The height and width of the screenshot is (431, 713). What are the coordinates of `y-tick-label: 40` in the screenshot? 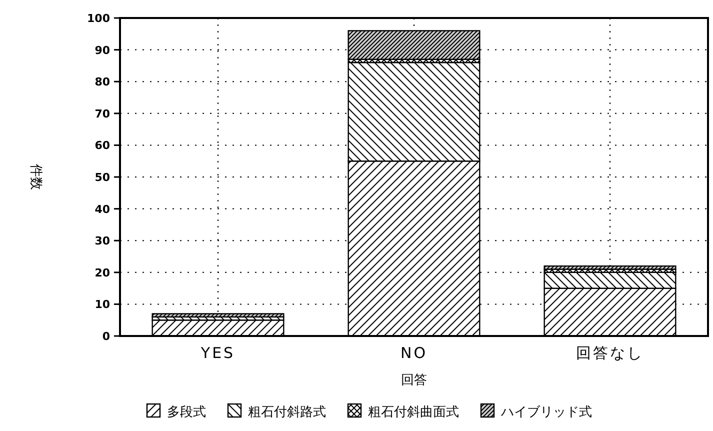 It's located at (102, 209).